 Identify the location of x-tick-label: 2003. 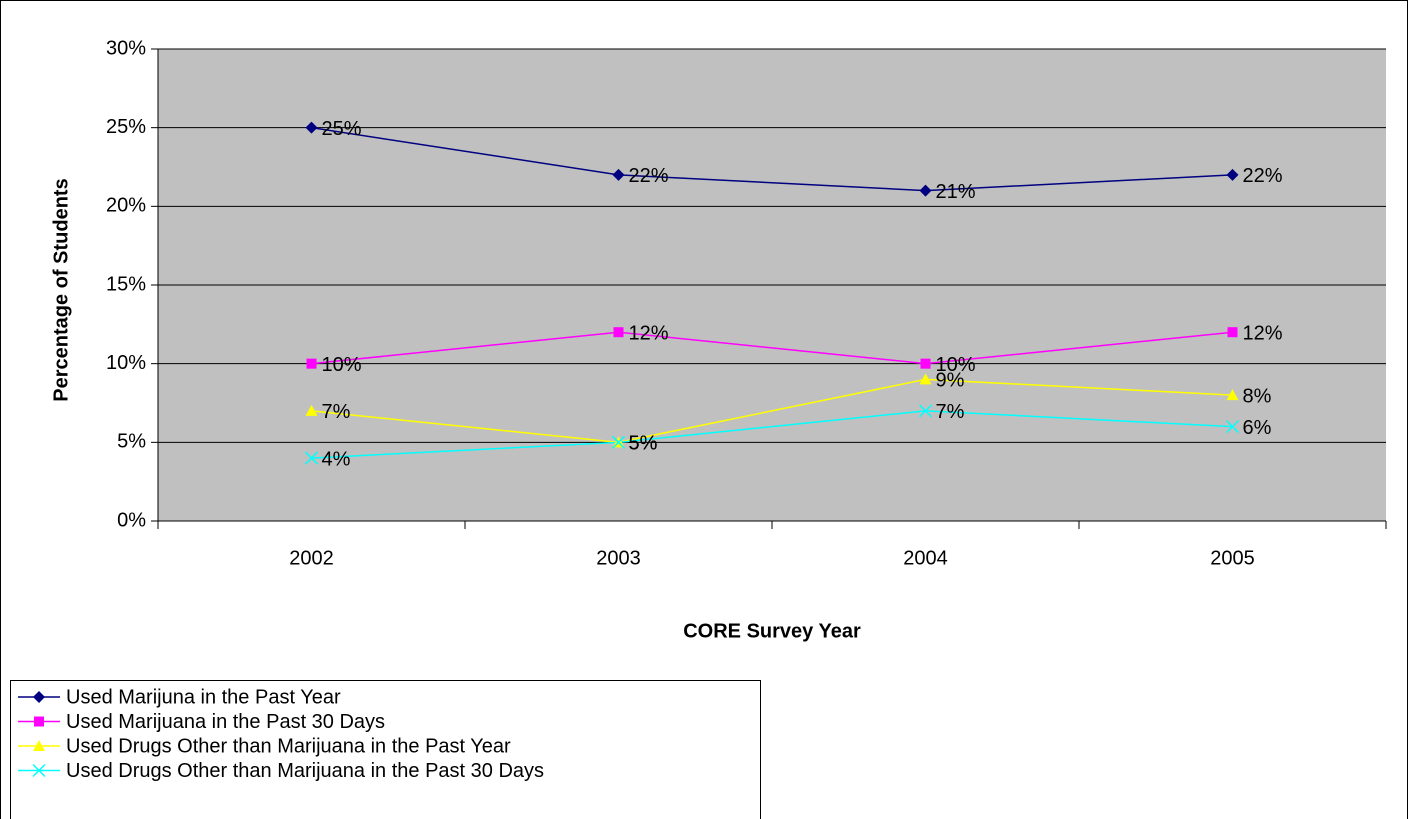
(618, 558).